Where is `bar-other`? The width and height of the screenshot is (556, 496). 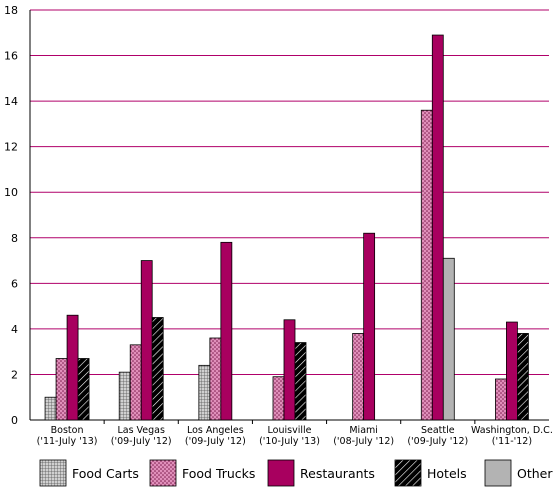
bar-other is located at coordinates (448, 339).